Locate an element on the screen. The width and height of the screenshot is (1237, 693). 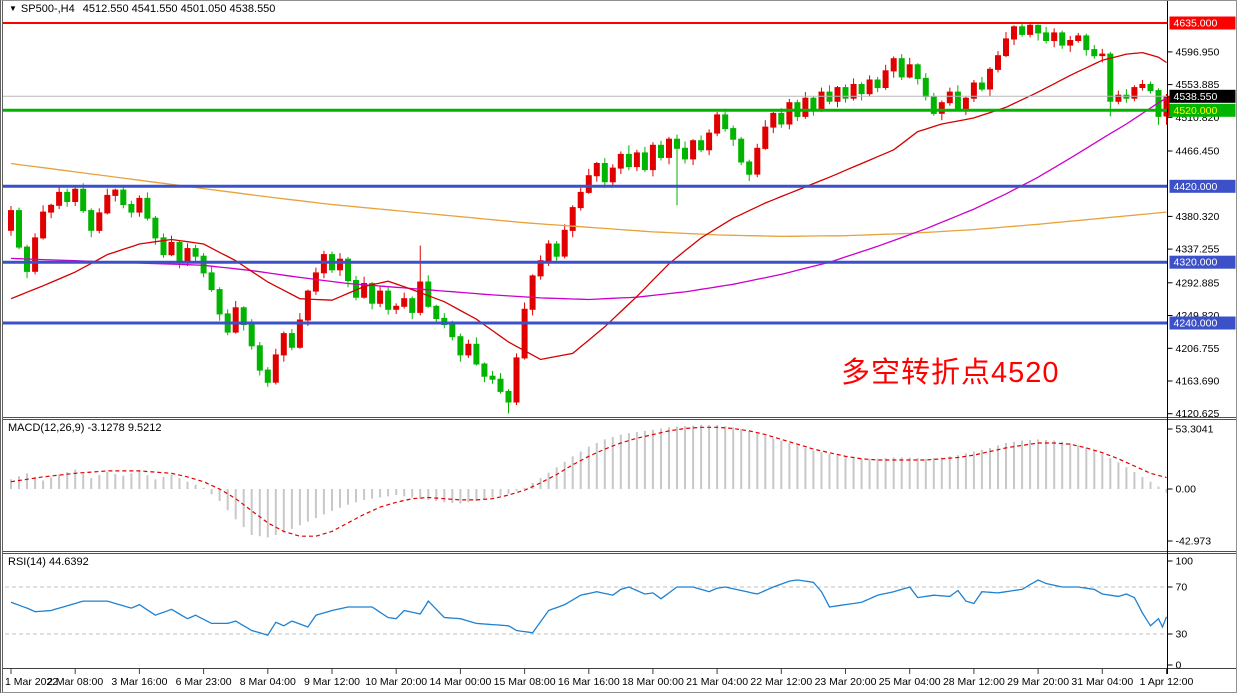
svg-text: 4635.000 is located at coordinates (1196, 24).